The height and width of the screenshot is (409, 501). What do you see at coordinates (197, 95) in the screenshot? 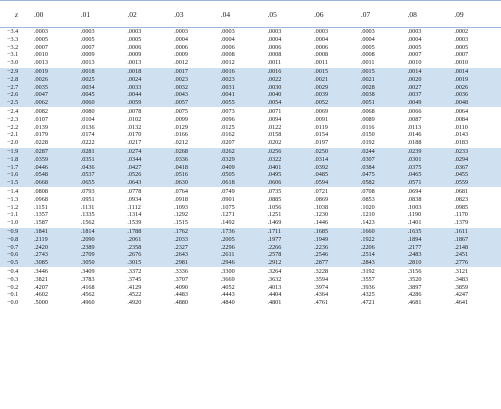
I see `probability-cell: .0043` at bounding box center [197, 95].